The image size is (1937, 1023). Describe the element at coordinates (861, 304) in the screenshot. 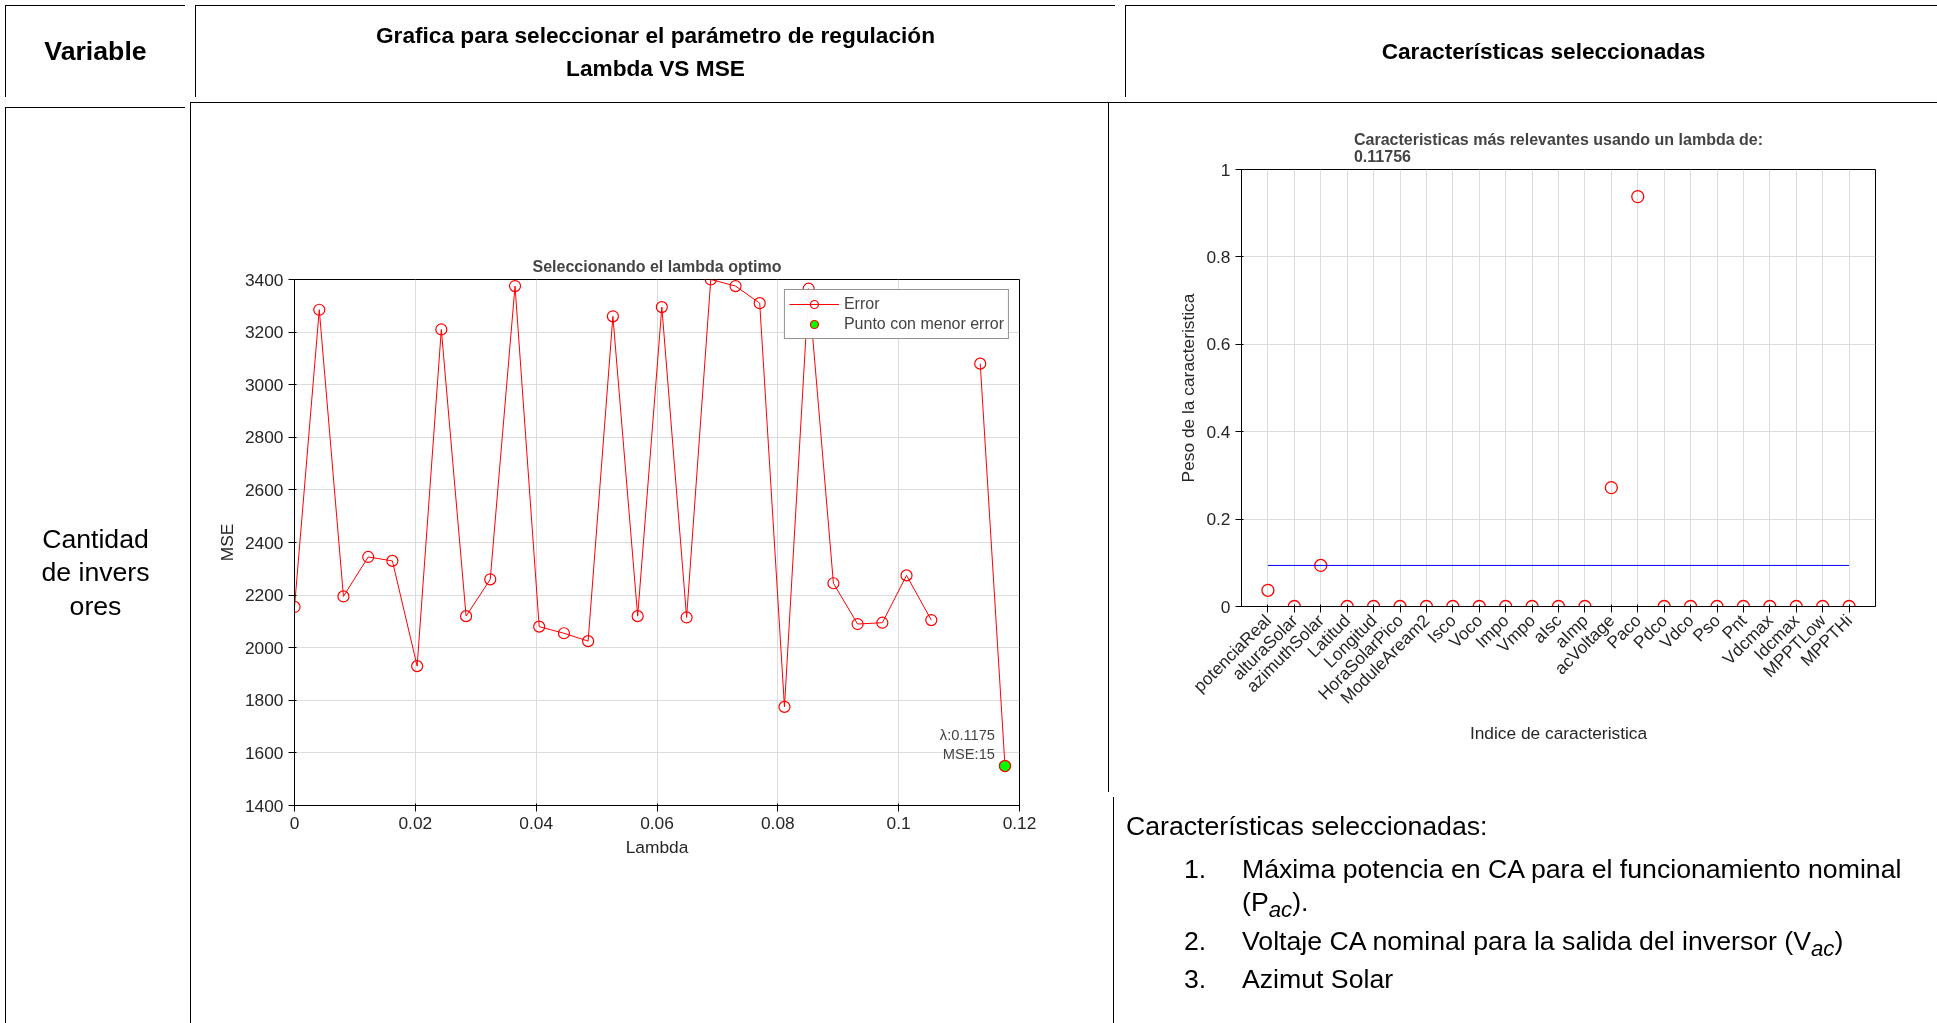

I see `legend-label: Error` at that location.